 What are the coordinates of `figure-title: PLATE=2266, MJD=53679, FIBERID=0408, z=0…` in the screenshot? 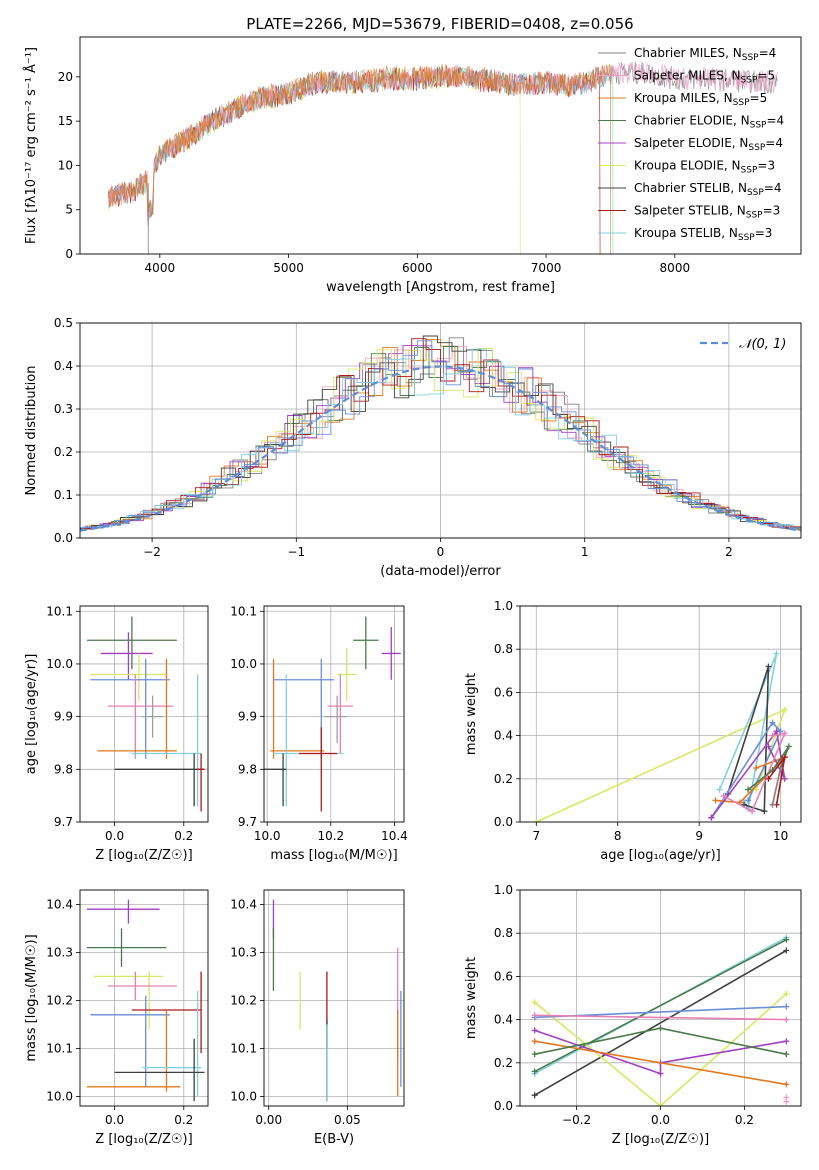 It's located at (439, 24).